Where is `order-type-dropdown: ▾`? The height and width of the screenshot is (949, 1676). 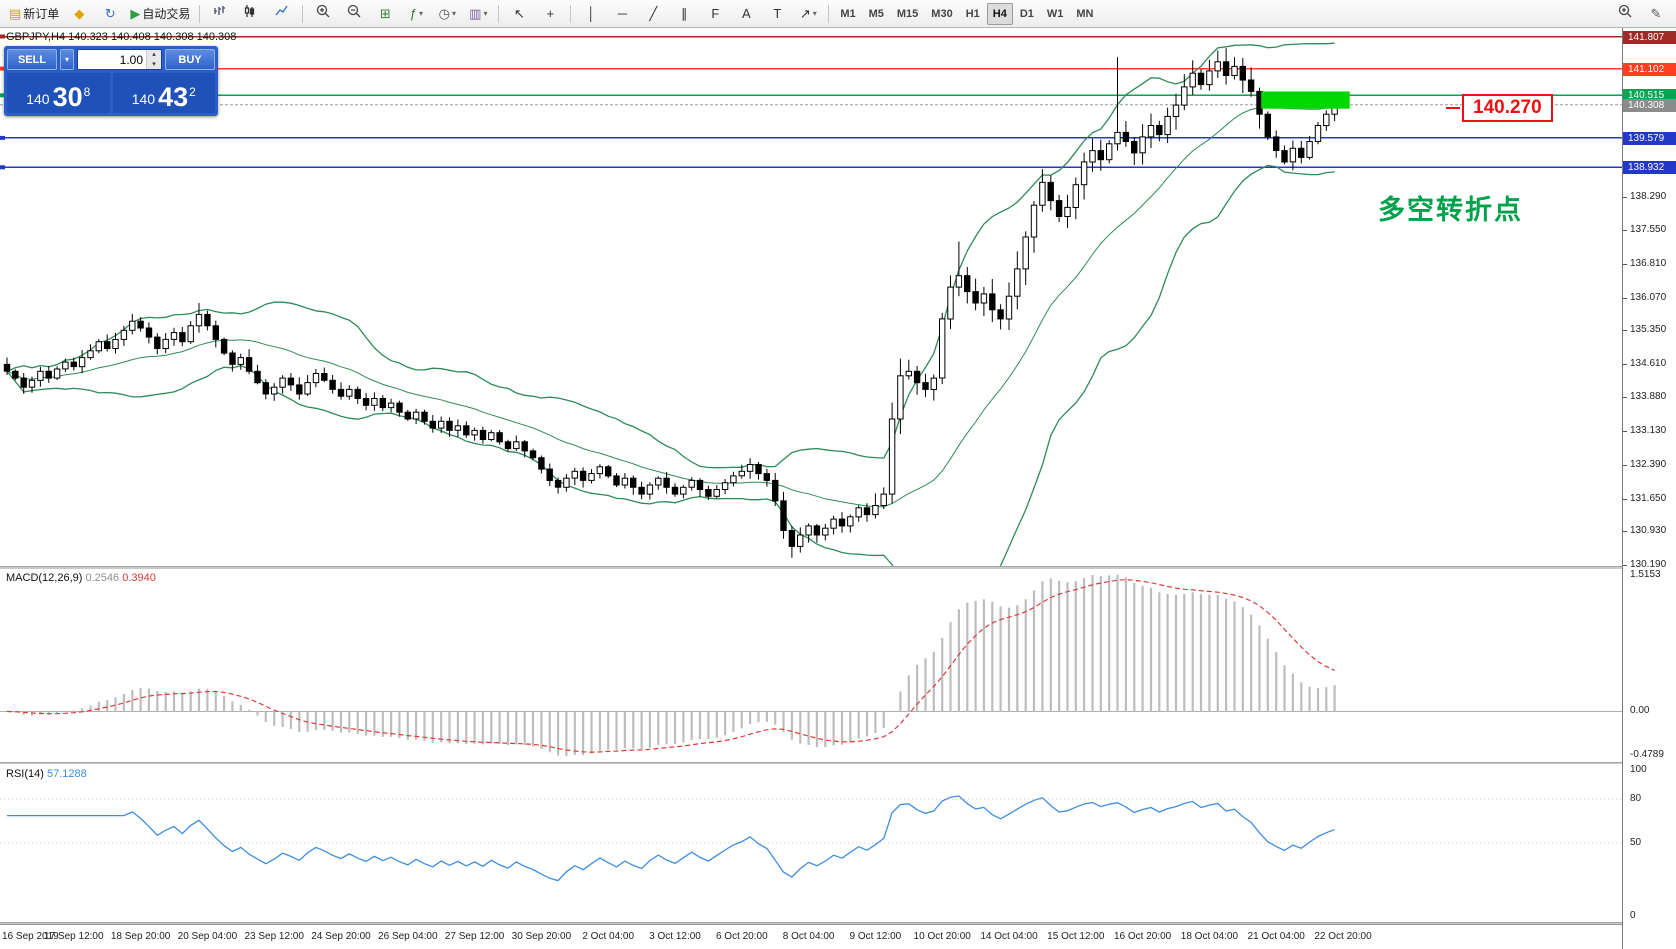 order-type-dropdown: ▾ is located at coordinates (67, 59).